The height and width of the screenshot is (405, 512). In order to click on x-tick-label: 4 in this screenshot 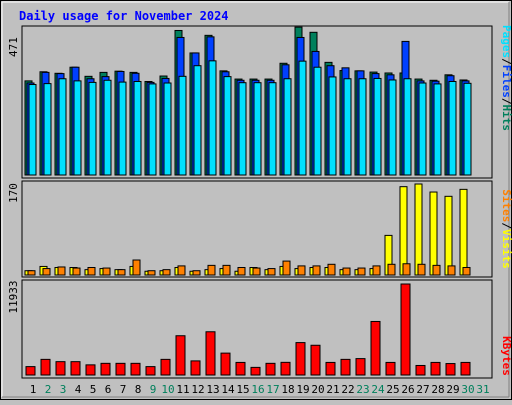, I will do `click(78, 389)`.